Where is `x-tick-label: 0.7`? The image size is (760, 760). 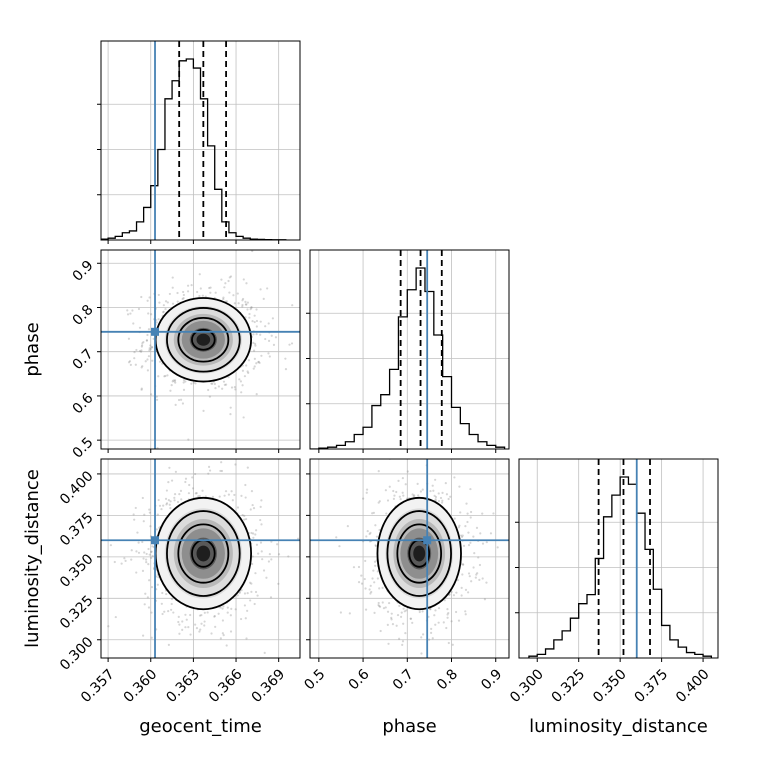
x-tick-label: 0.7 is located at coordinates (403, 679).